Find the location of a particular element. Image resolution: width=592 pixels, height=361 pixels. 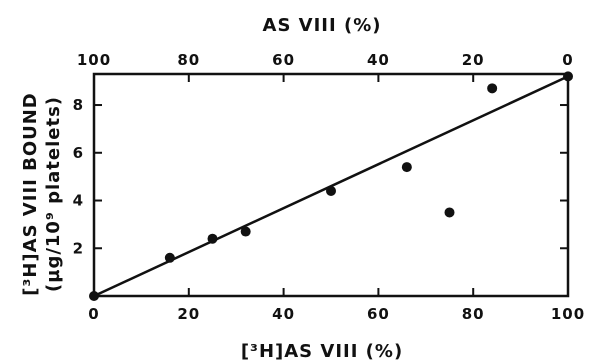

top-axis-tick-label: 80 is located at coordinates (188, 60).